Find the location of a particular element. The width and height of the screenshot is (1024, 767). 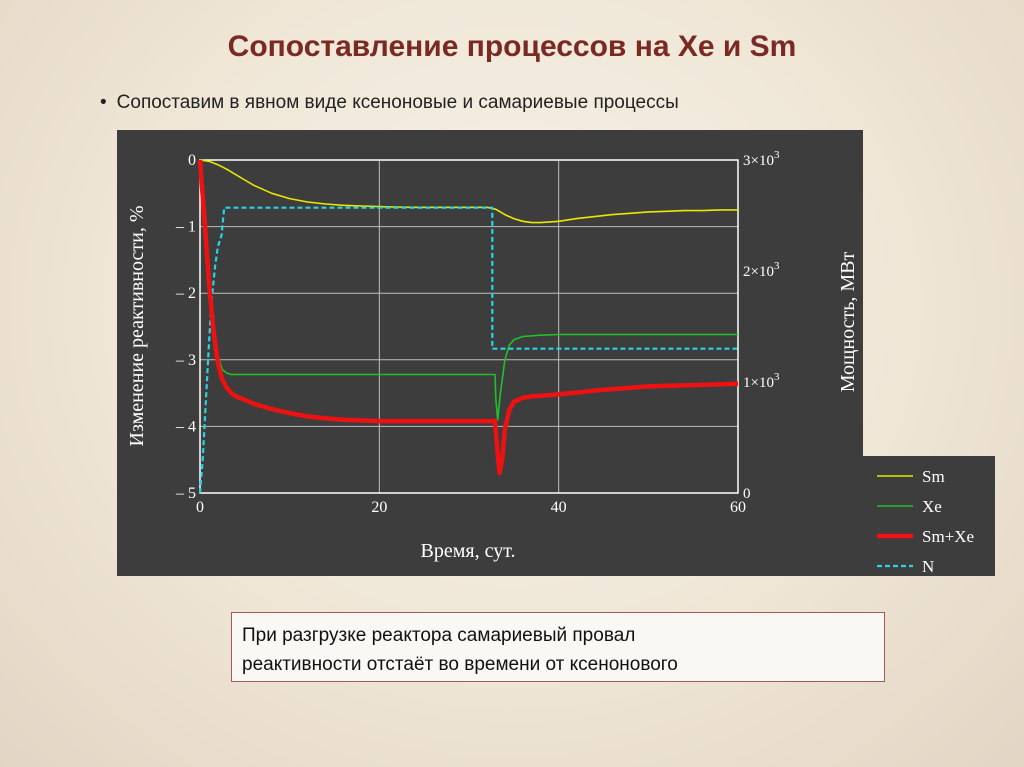

y2-tick-label: 0 is located at coordinates (747, 494).